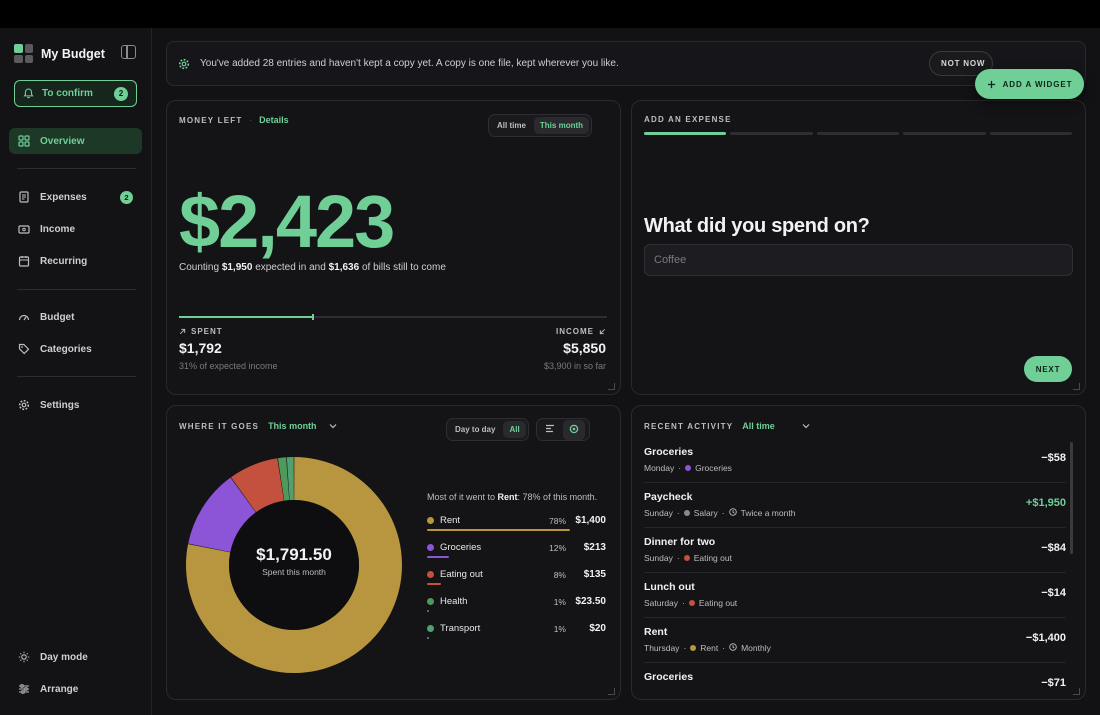 The image size is (1100, 715). I want to click on spent-label-text: SPENT, so click(207, 331).